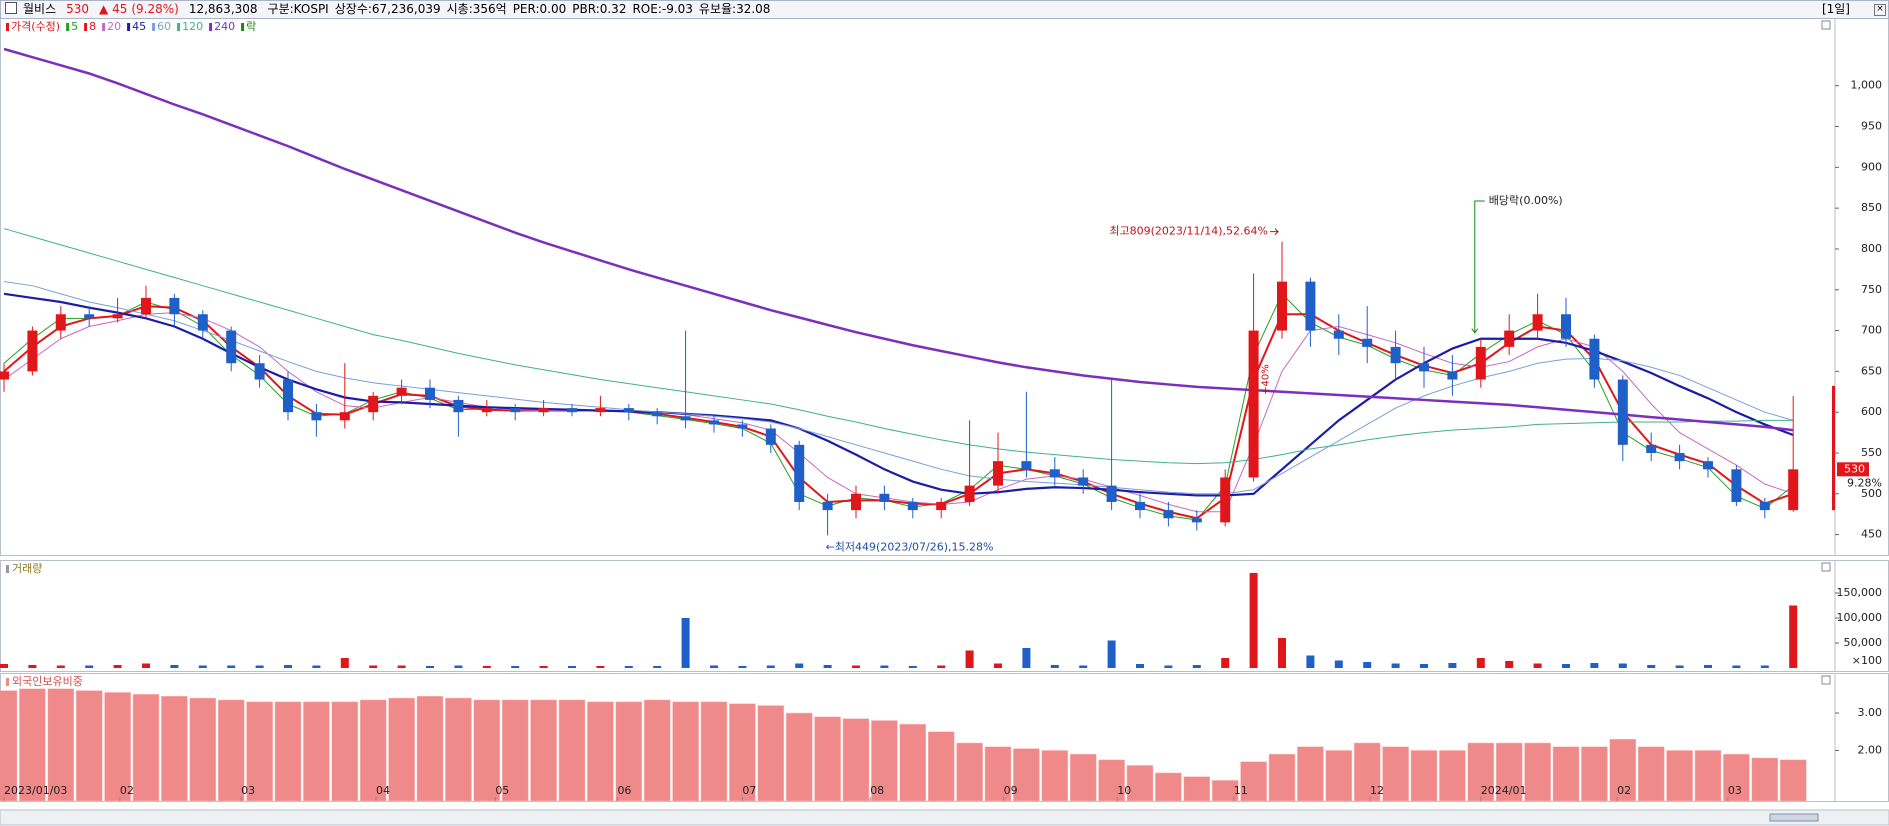  What do you see at coordinates (944, 616) in the screenshot?
I see `panel-frame` at bounding box center [944, 616].